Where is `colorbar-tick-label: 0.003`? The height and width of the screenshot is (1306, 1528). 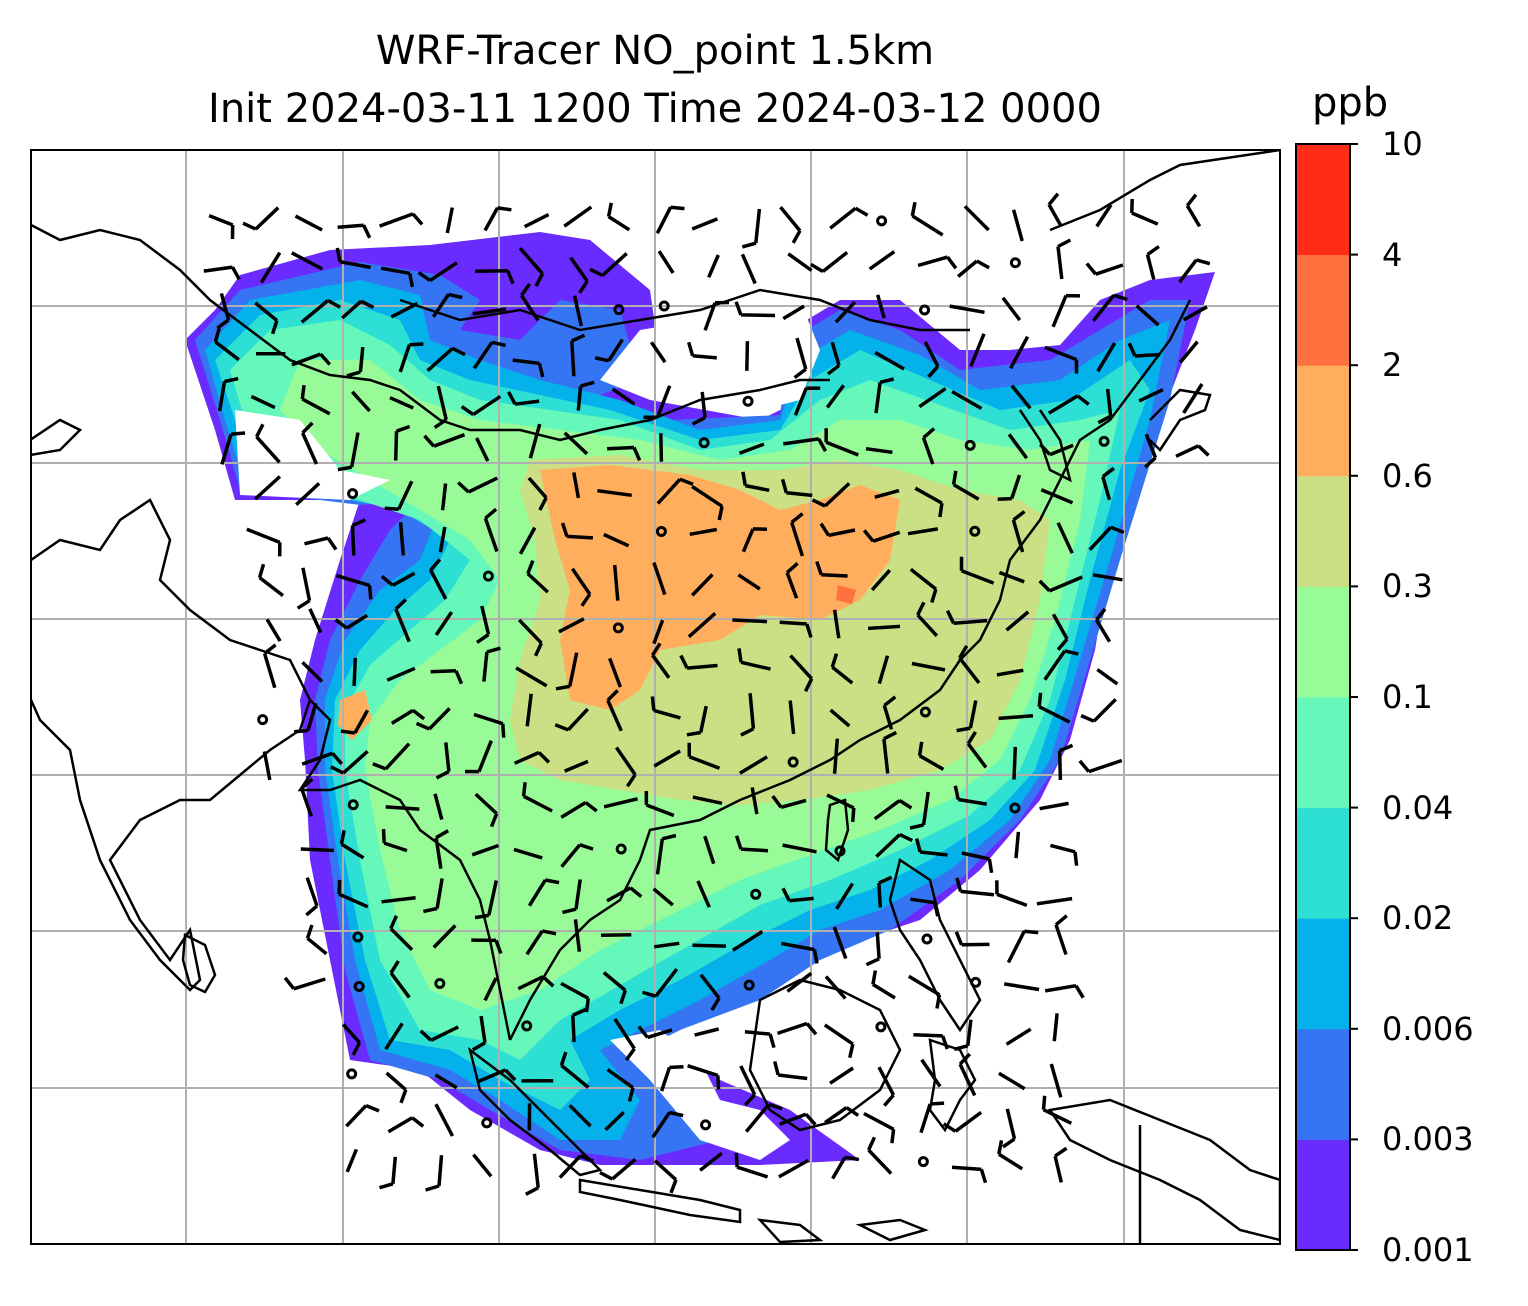 colorbar-tick-label: 0.003 is located at coordinates (1428, 1139).